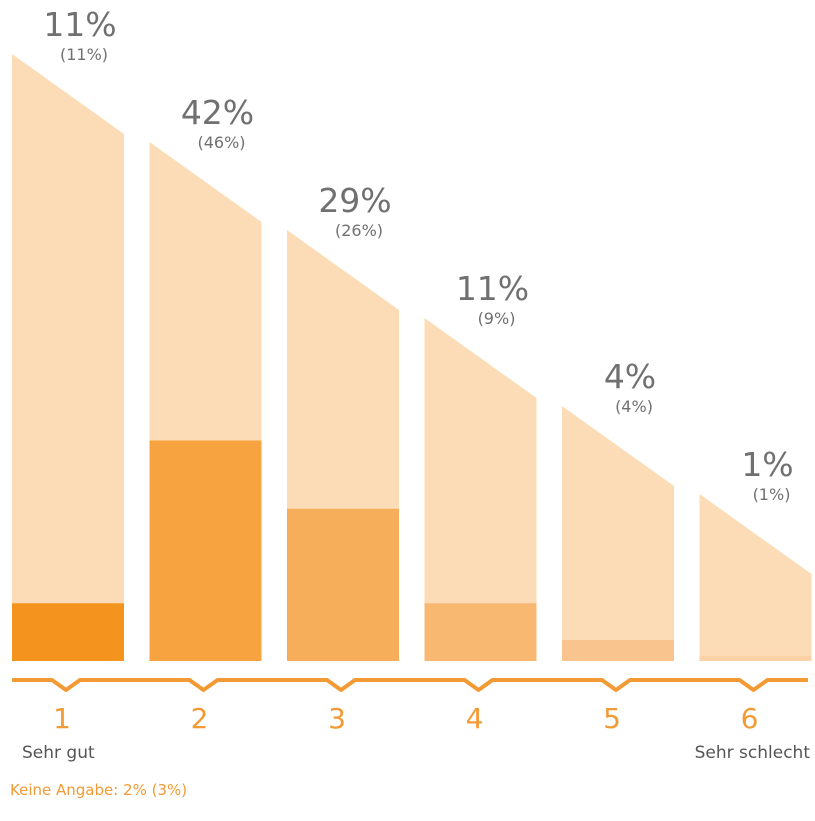 This screenshot has width=815, height=821. Describe the element at coordinates (359, 230) in the screenshot. I see `comparison-label-3: (26%)` at that location.